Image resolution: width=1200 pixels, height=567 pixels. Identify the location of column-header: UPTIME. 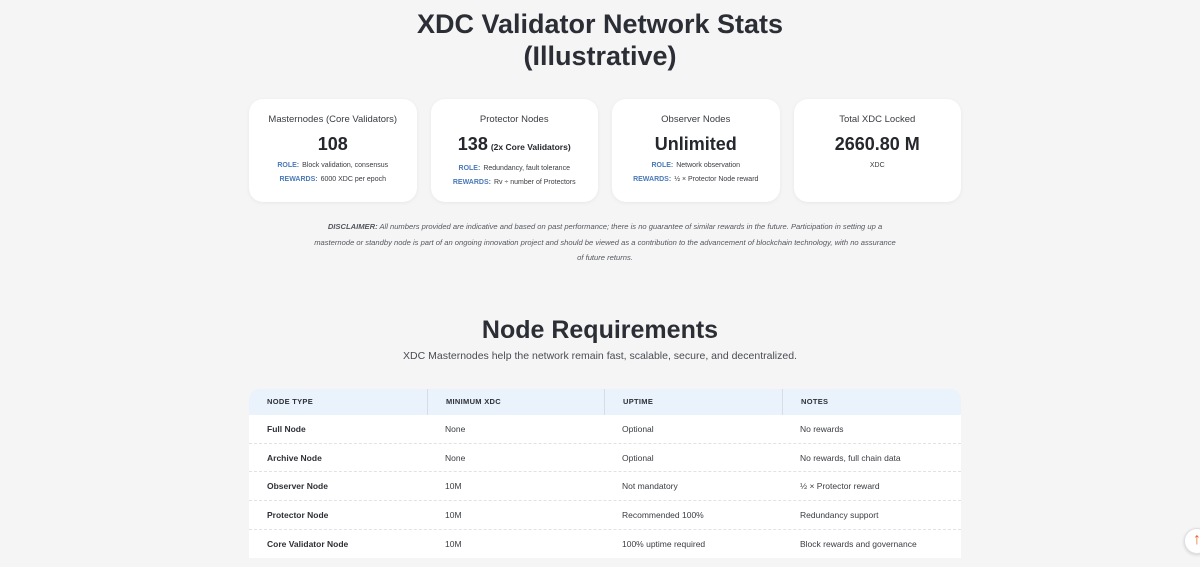
(693, 402).